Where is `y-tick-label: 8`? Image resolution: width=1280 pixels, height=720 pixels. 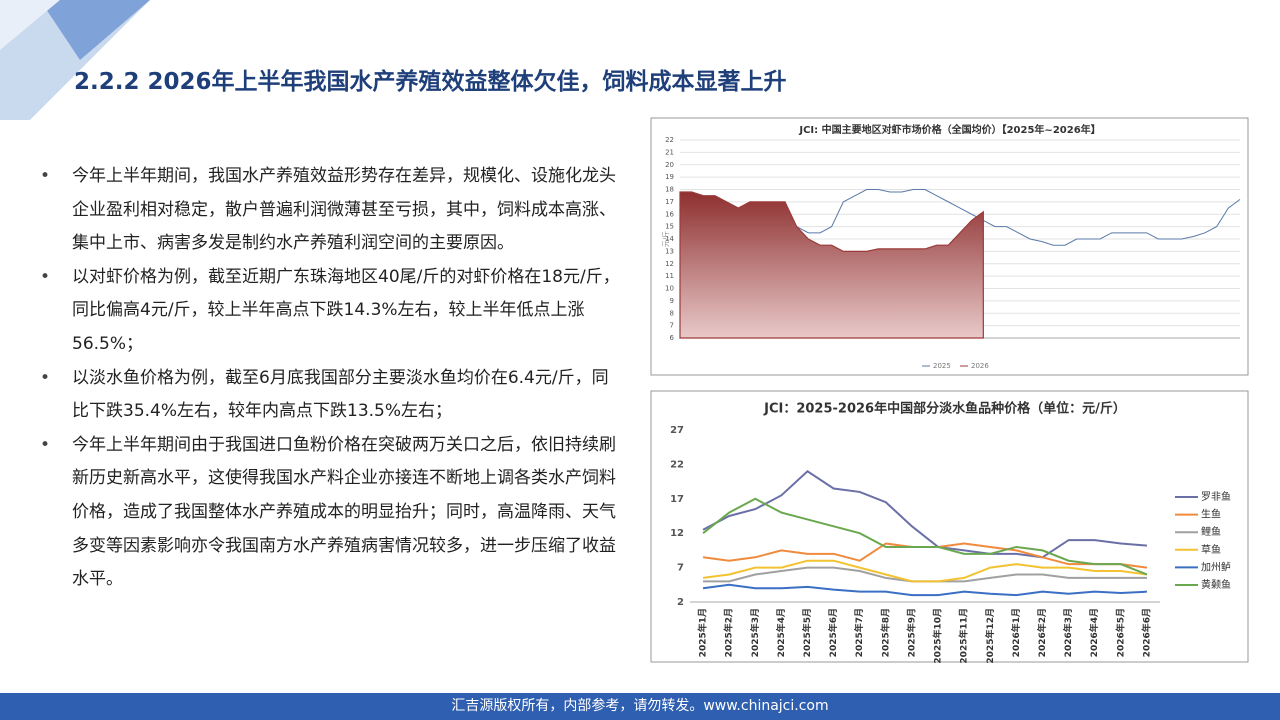
y-tick-label: 8 is located at coordinates (672, 313).